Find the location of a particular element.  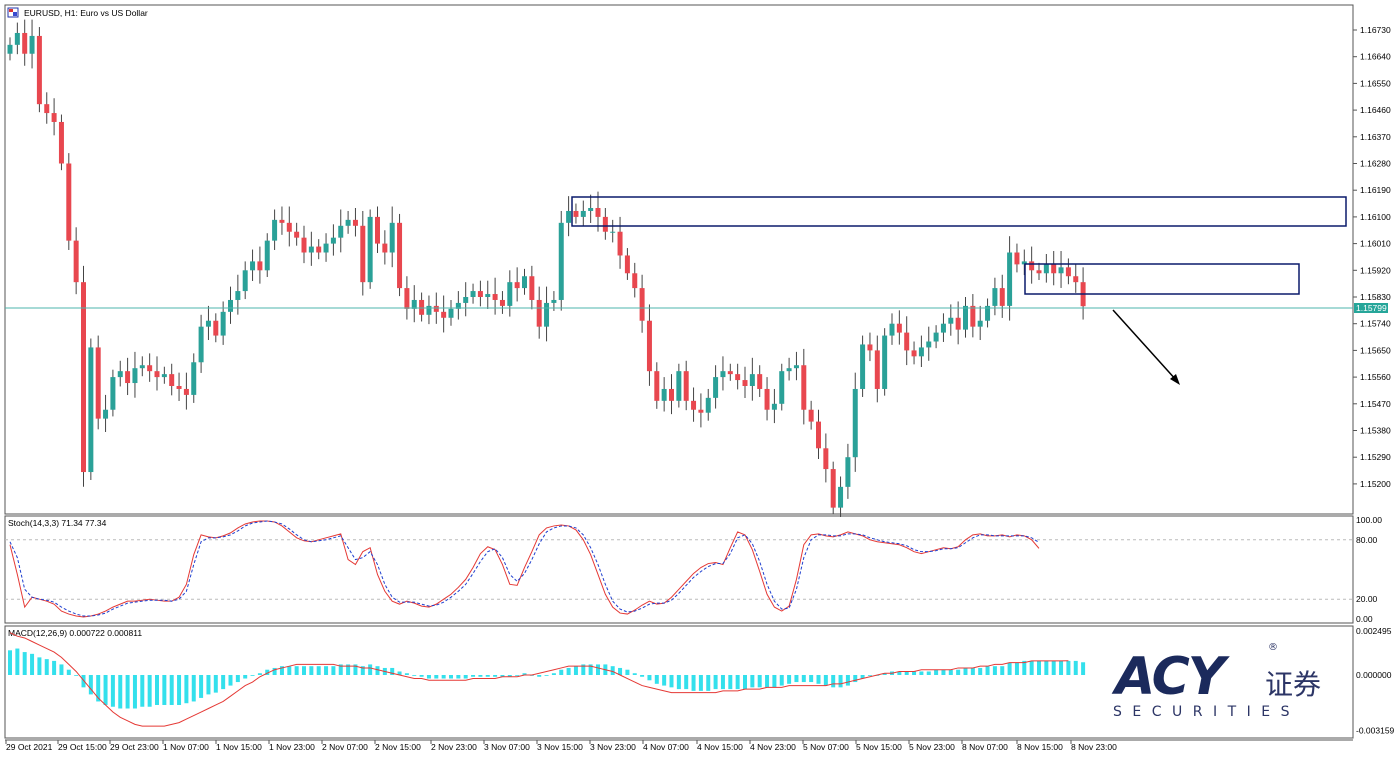

svg-text: ACY is located at coordinates (1171, 677).